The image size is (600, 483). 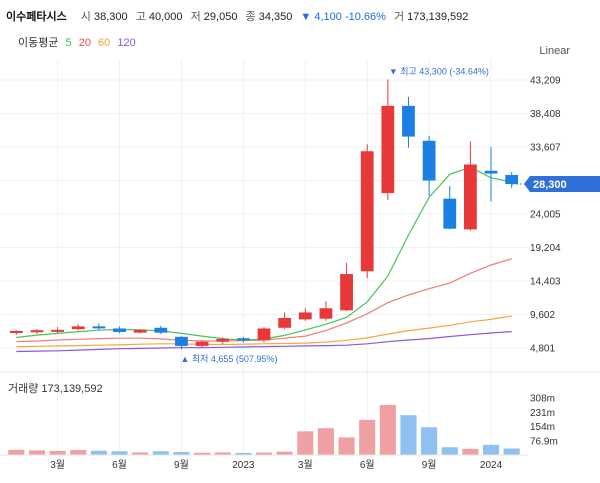 What do you see at coordinates (542, 399) in the screenshot?
I see `volume-tick-label: 308m` at bounding box center [542, 399].